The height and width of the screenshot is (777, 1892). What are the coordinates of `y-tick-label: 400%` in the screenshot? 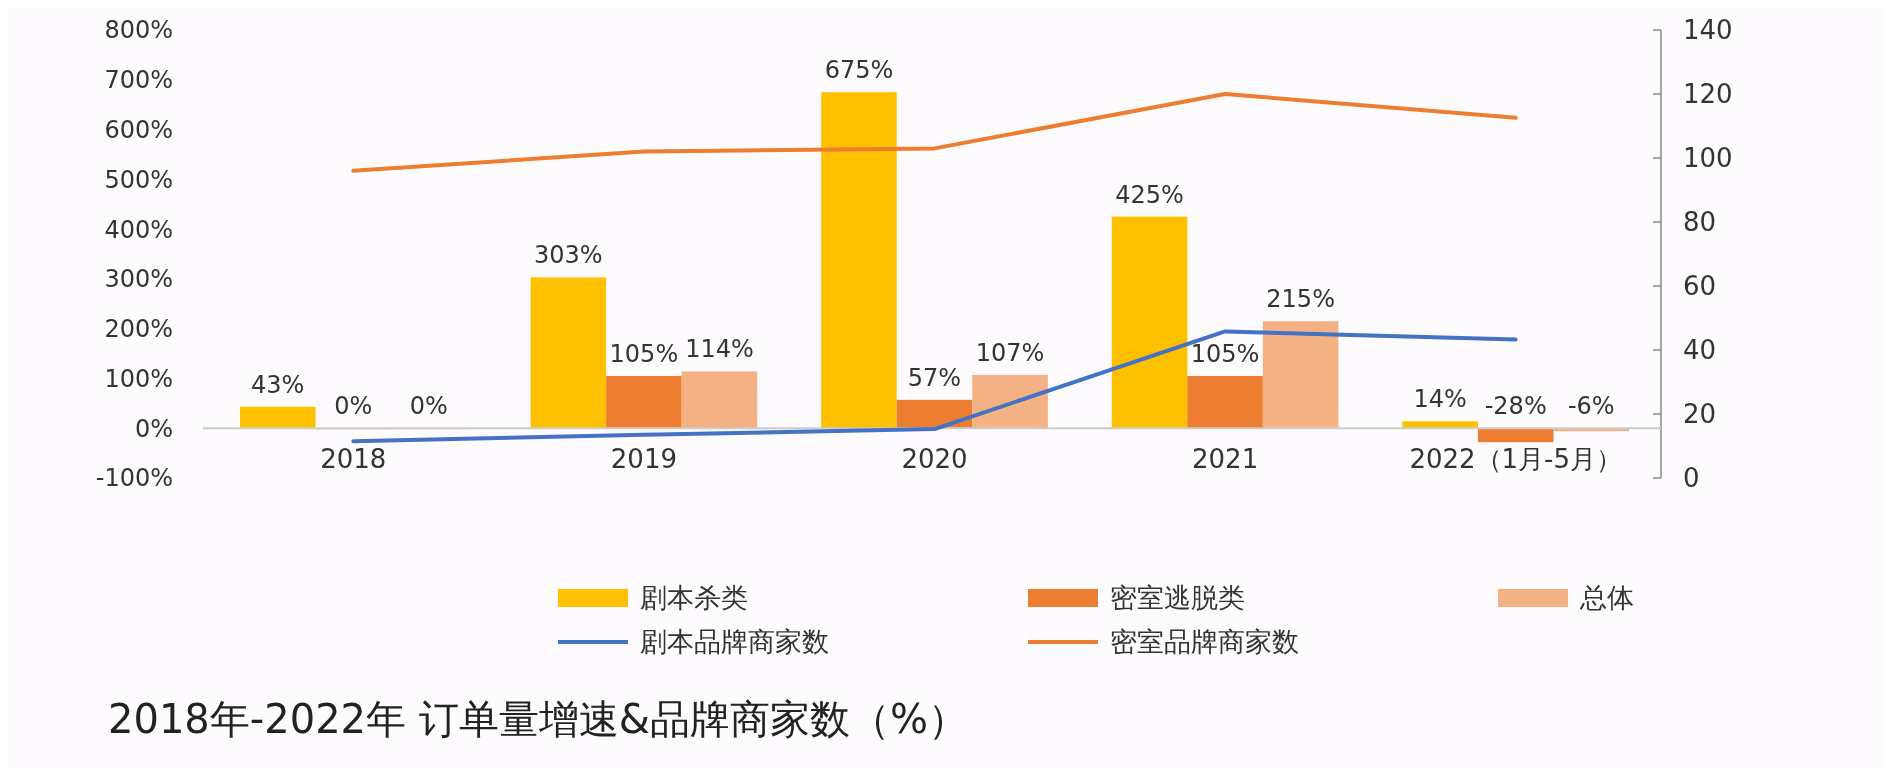 It's located at (138, 229).